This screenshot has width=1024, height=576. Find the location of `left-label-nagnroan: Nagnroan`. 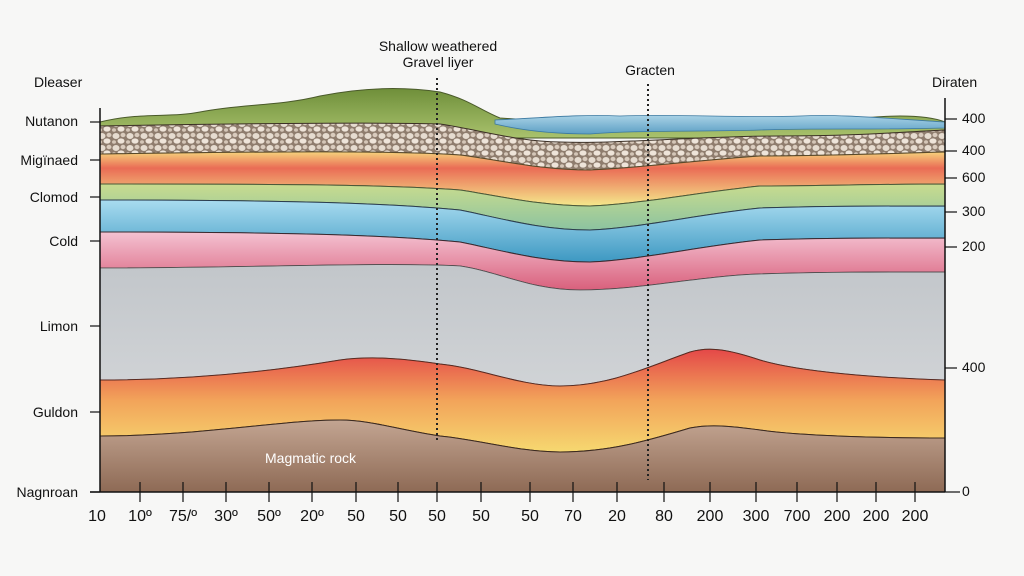

left-label-nagnroan: Nagnroan is located at coordinates (47, 492).